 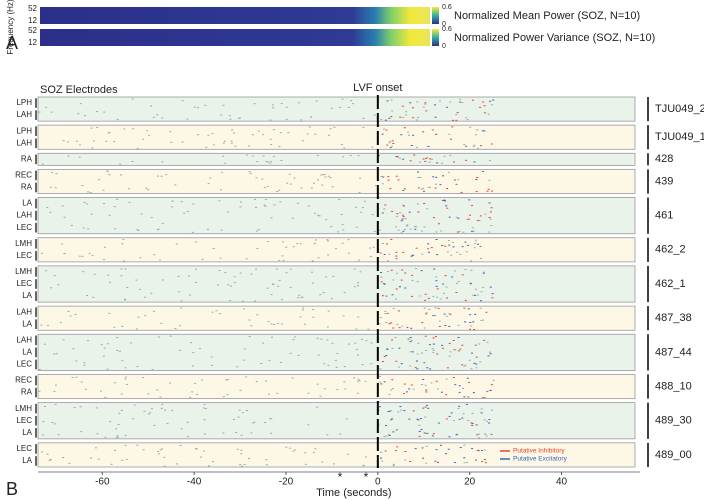 What do you see at coordinates (336, 421) in the screenshot?
I see `group-box` at bounding box center [336, 421].